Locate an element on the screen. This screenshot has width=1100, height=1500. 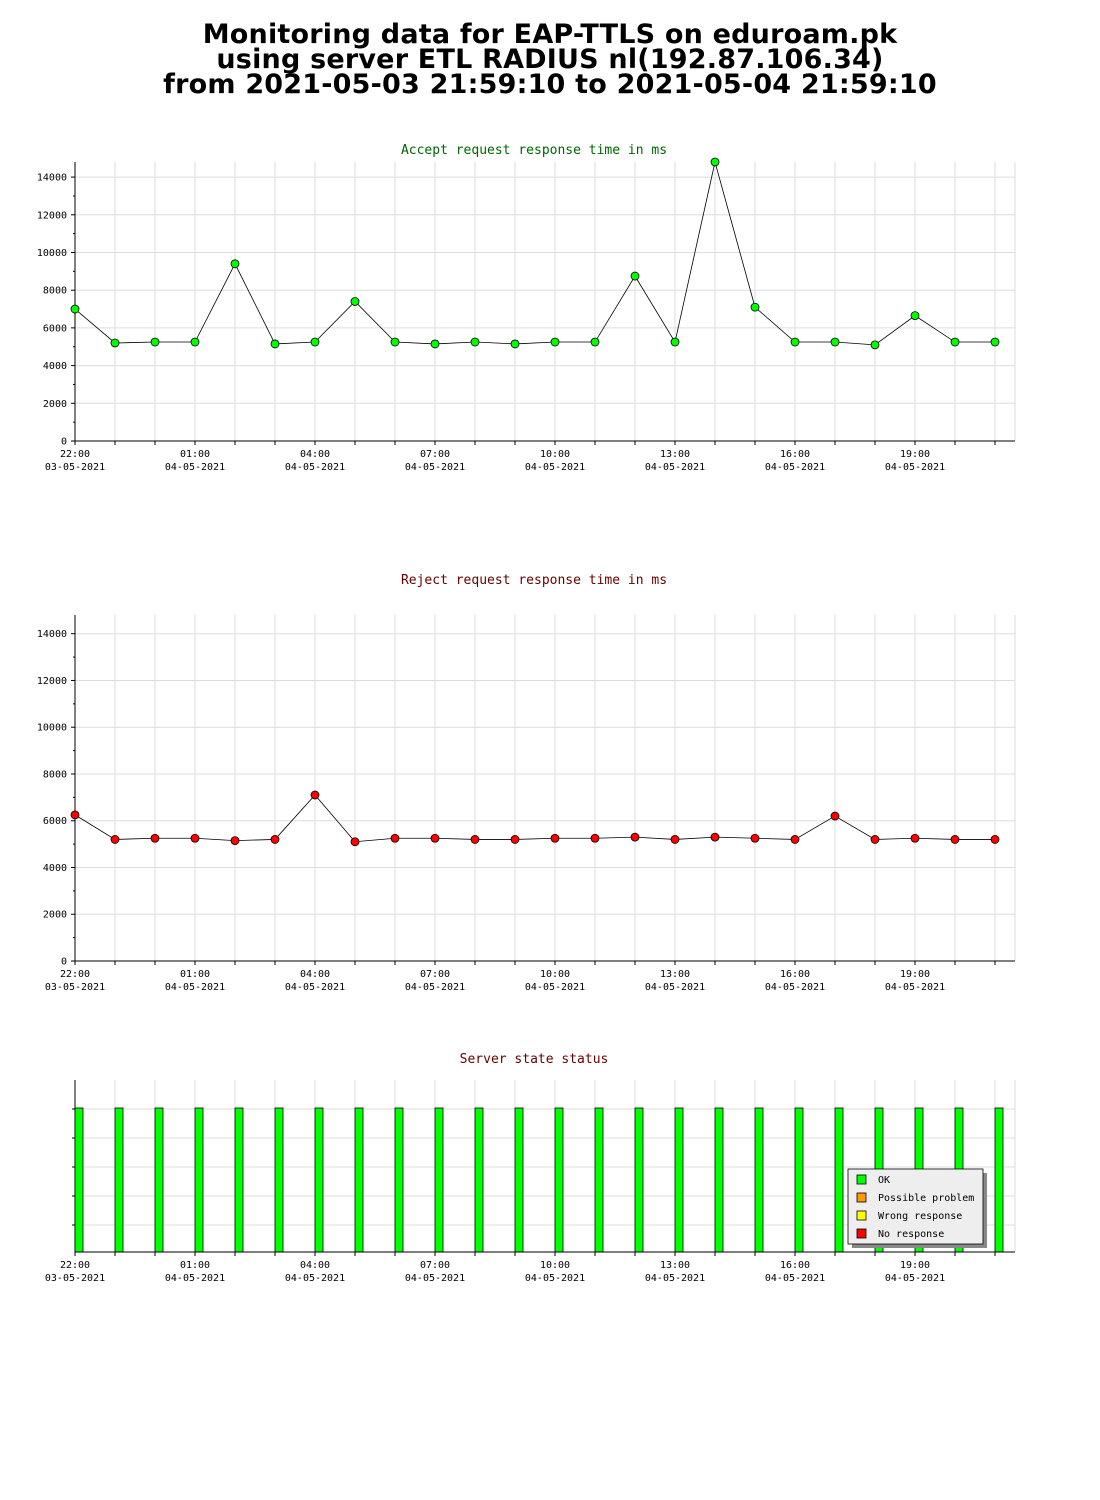
chart-title: Reject request response time in ms is located at coordinates (534, 580).